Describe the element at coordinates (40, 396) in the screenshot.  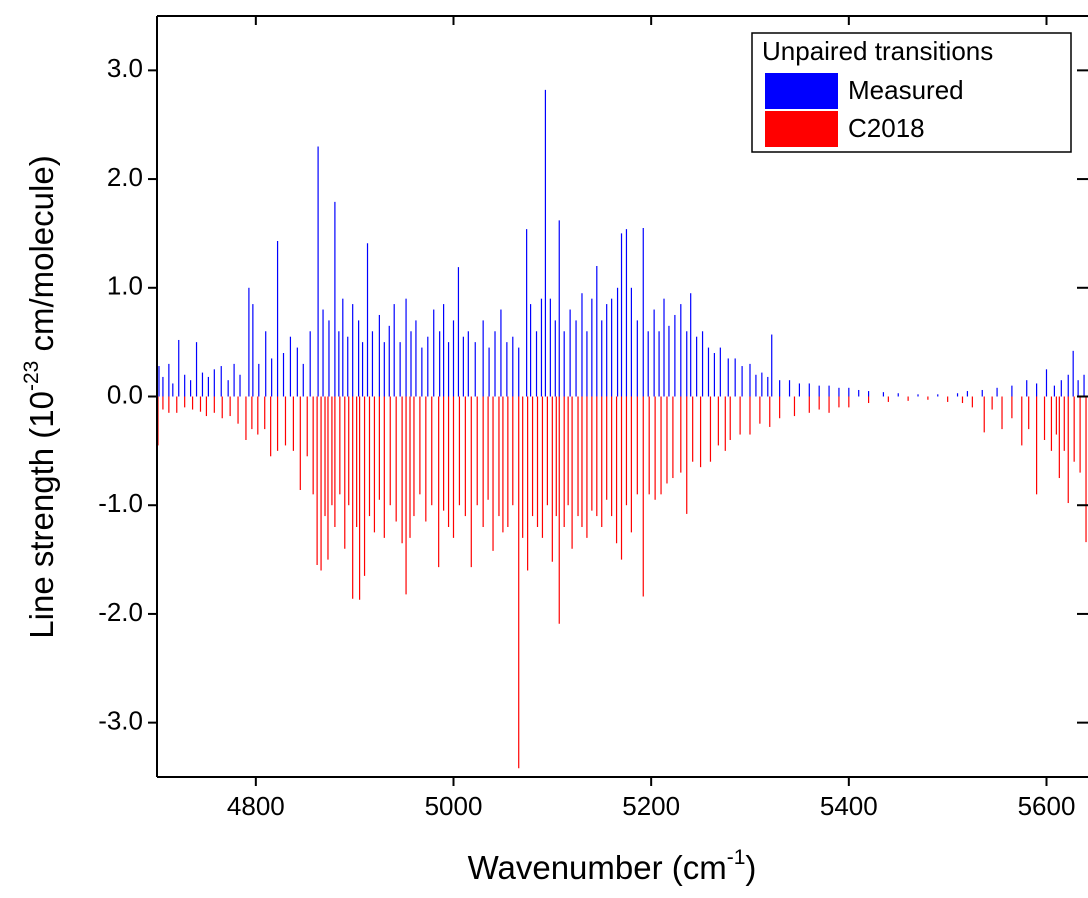
I see `y-axis-title: Line strength (10-23 cm/molecule)` at that location.